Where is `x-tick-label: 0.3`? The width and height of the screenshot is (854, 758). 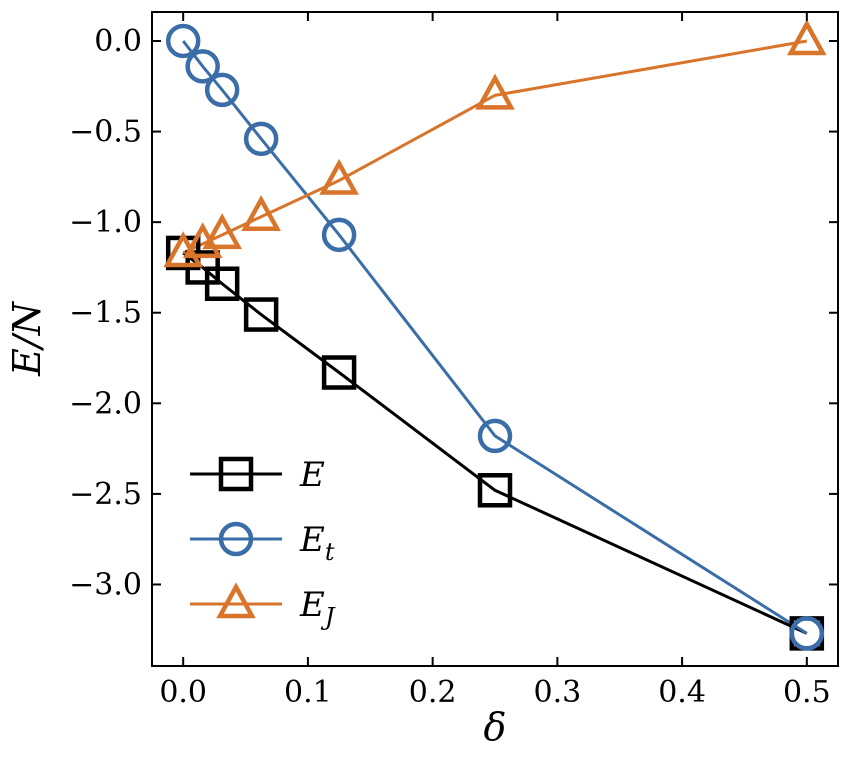 x-tick-label: 0.3 is located at coordinates (558, 692).